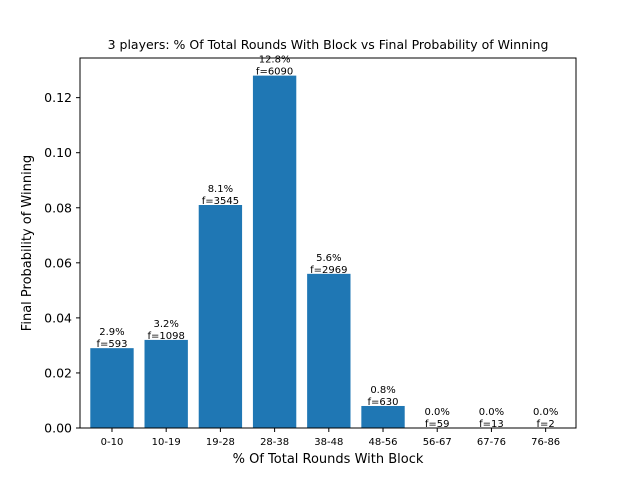 Image resolution: width=640 pixels, height=480 pixels. Describe the element at coordinates (274, 442) in the screenshot. I see `x-tick-label: 28-38` at that location.